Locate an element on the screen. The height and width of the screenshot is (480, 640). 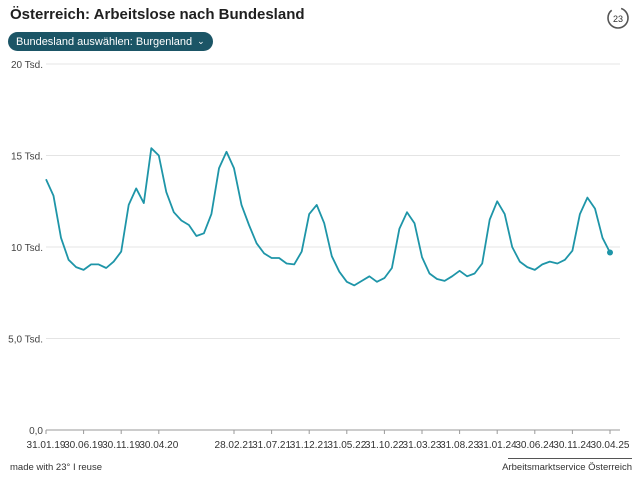
page-title: Österreich: Arbeitslose nach Bundesland is located at coordinates (157, 14).